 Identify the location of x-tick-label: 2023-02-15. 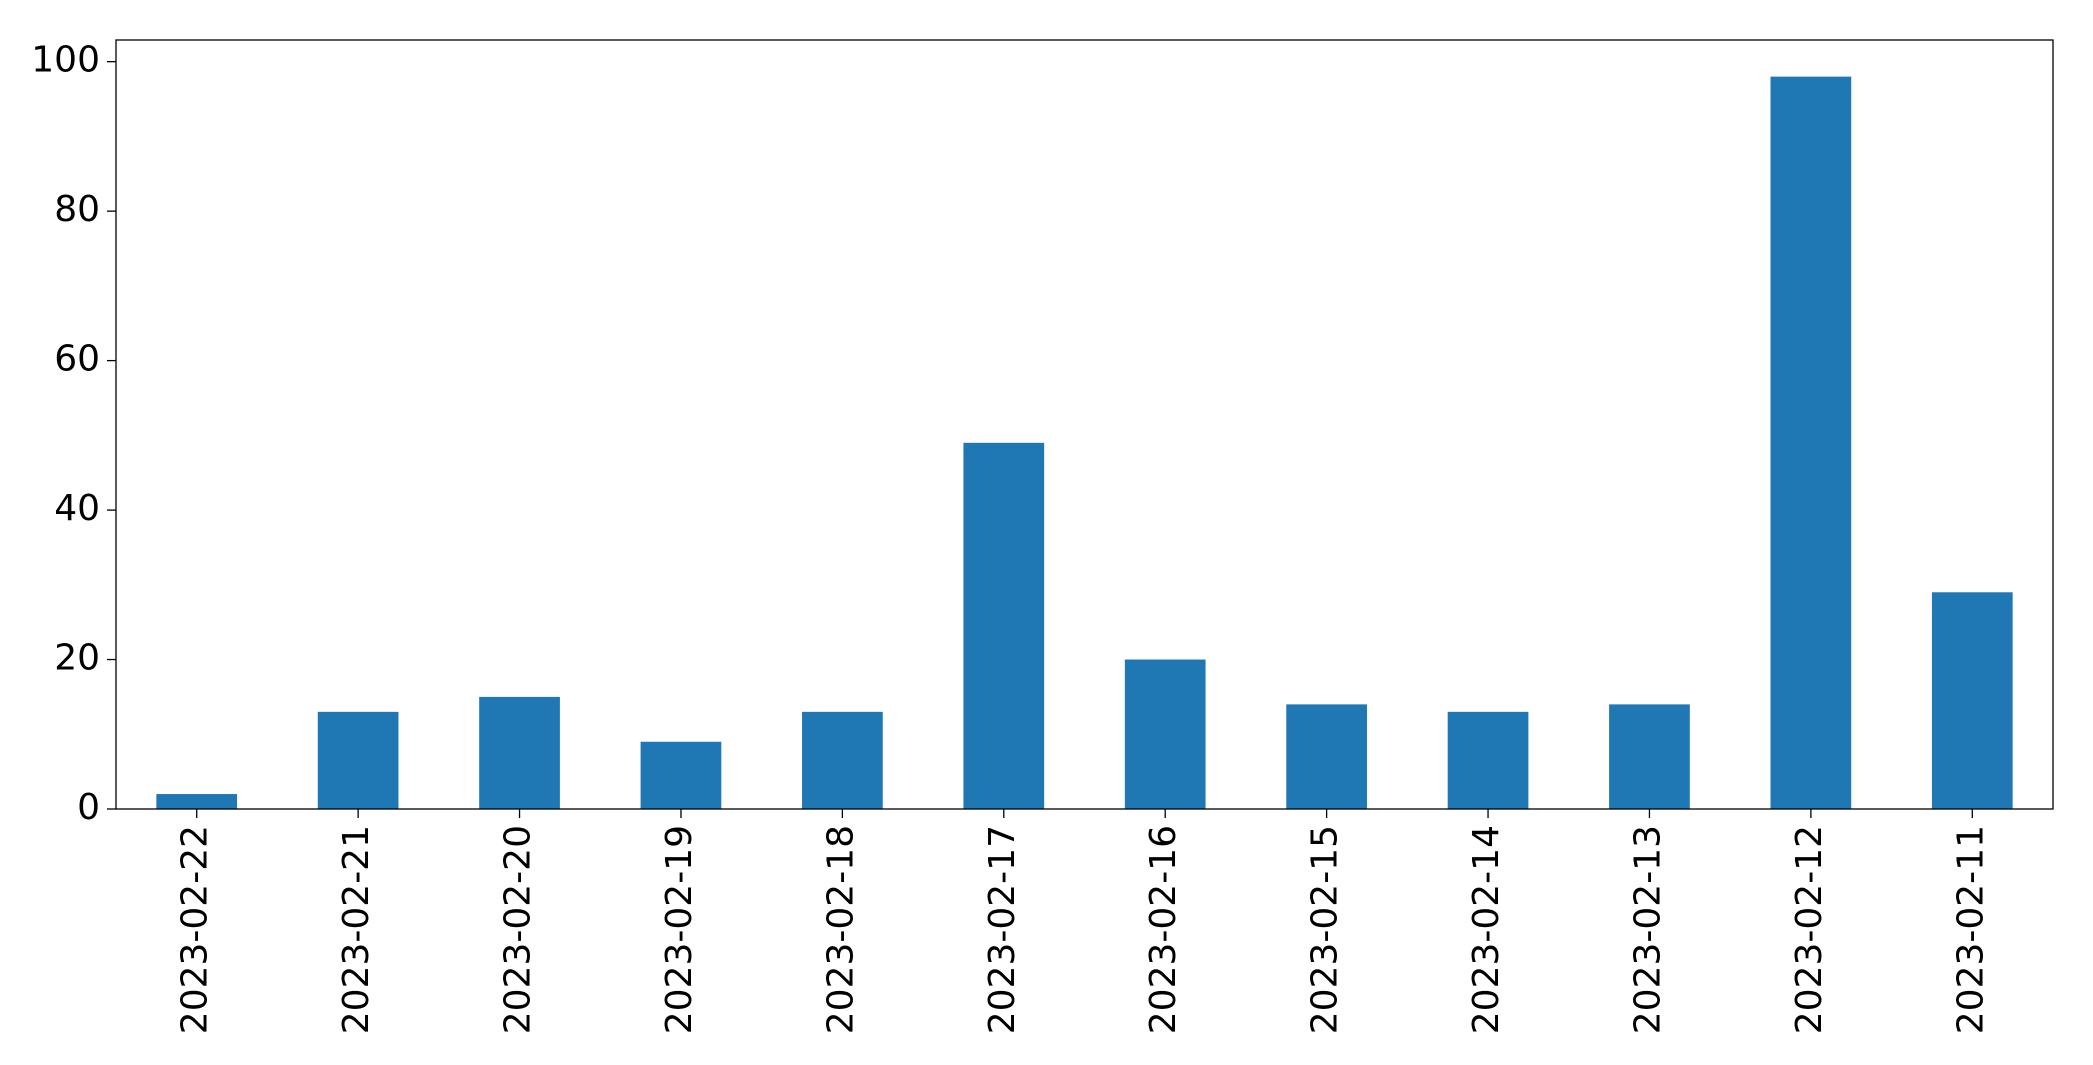
(1325, 929).